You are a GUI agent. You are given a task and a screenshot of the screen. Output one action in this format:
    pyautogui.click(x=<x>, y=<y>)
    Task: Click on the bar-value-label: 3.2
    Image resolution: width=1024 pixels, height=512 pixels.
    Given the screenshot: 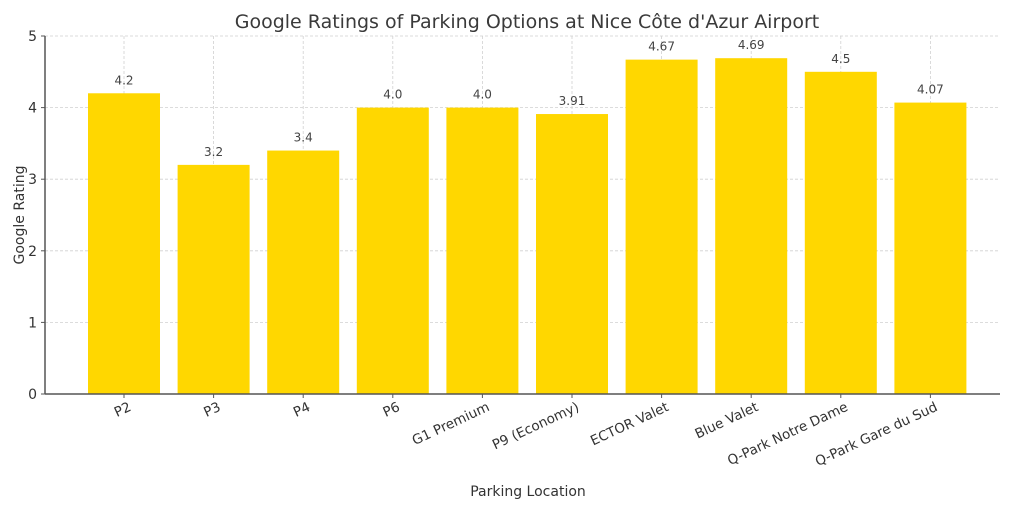 What is the action you would take?
    pyautogui.click(x=213, y=152)
    